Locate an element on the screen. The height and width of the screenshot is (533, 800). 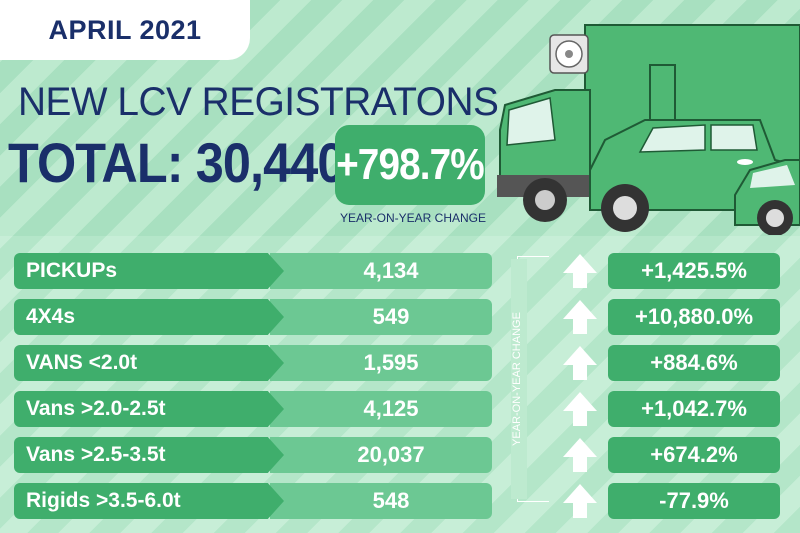
date-badge: APRIL 2021 is located at coordinates (125, 30).